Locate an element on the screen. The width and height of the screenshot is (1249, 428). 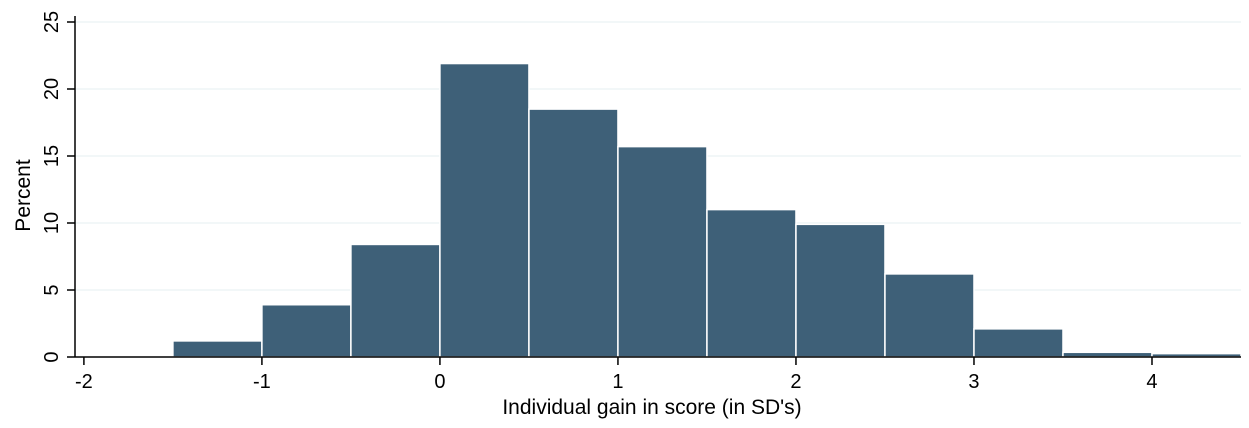
y-tick-label: 5 is located at coordinates (52, 289).